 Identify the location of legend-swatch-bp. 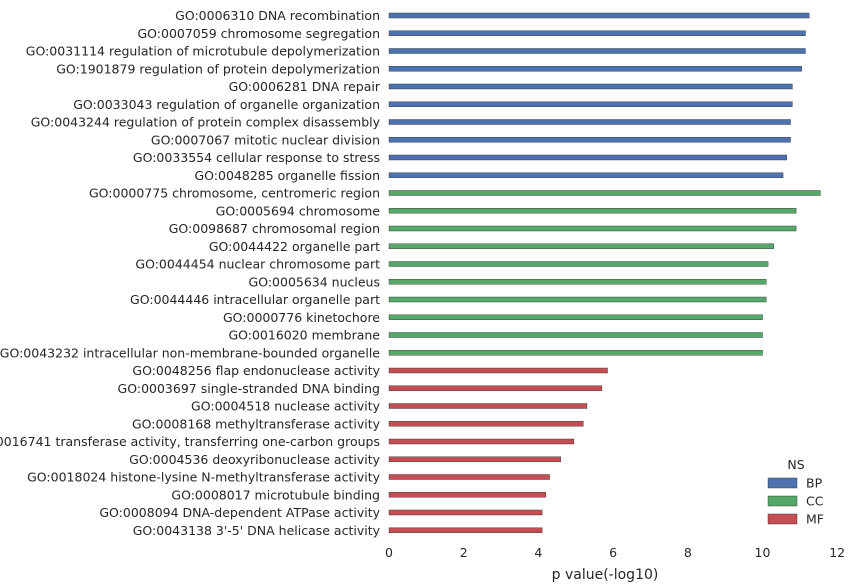
(782, 483).